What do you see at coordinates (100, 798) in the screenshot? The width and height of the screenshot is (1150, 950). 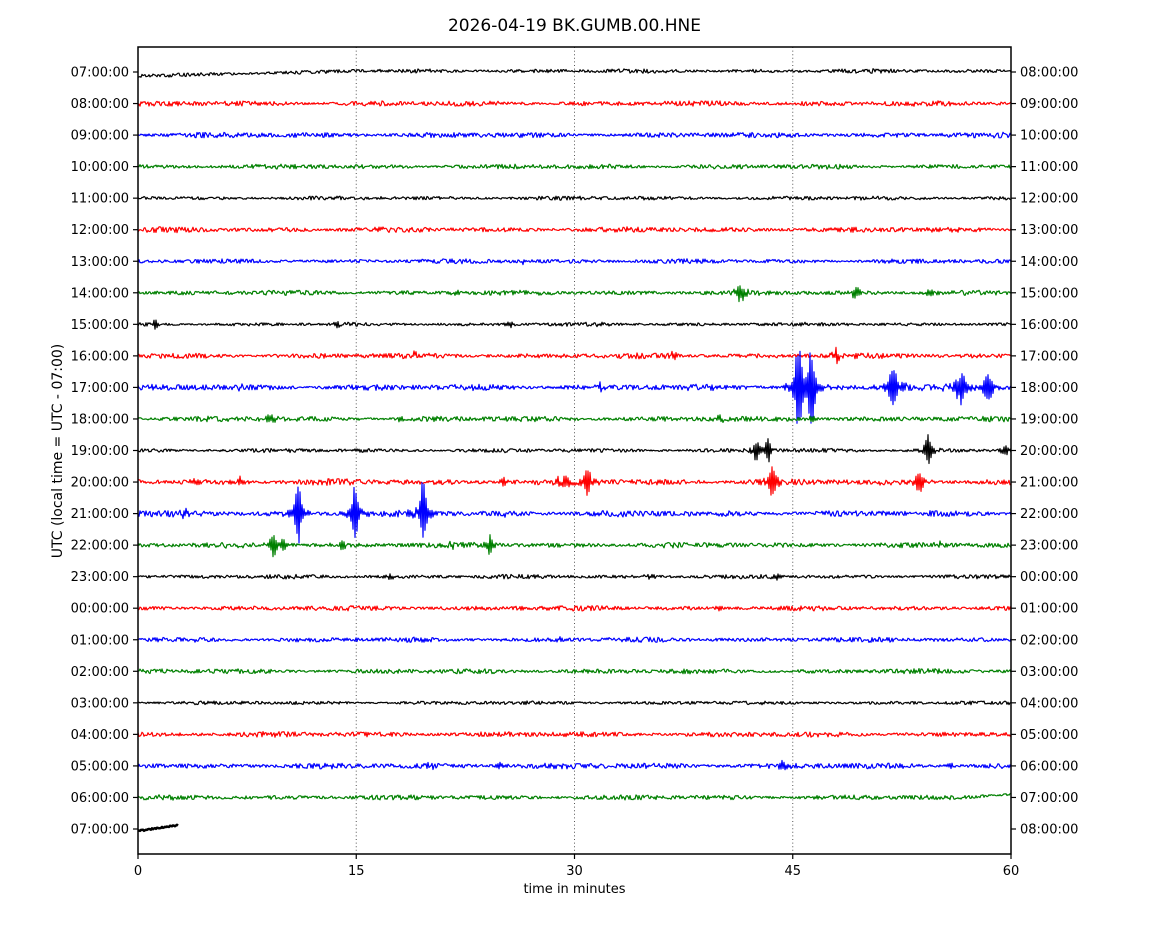 I see `left-time-label: 06:00:00` at bounding box center [100, 798].